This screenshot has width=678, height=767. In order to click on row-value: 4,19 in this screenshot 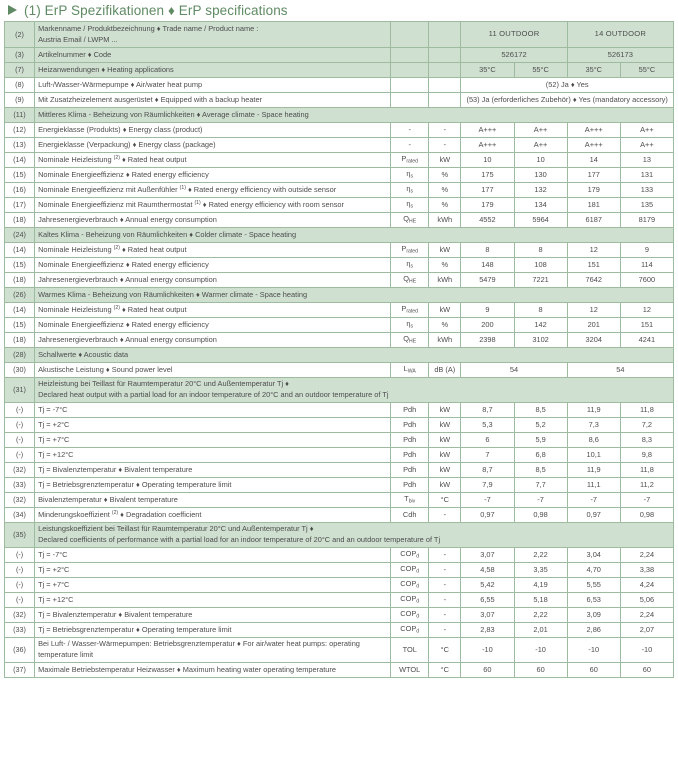, I will do `click(540, 585)`.